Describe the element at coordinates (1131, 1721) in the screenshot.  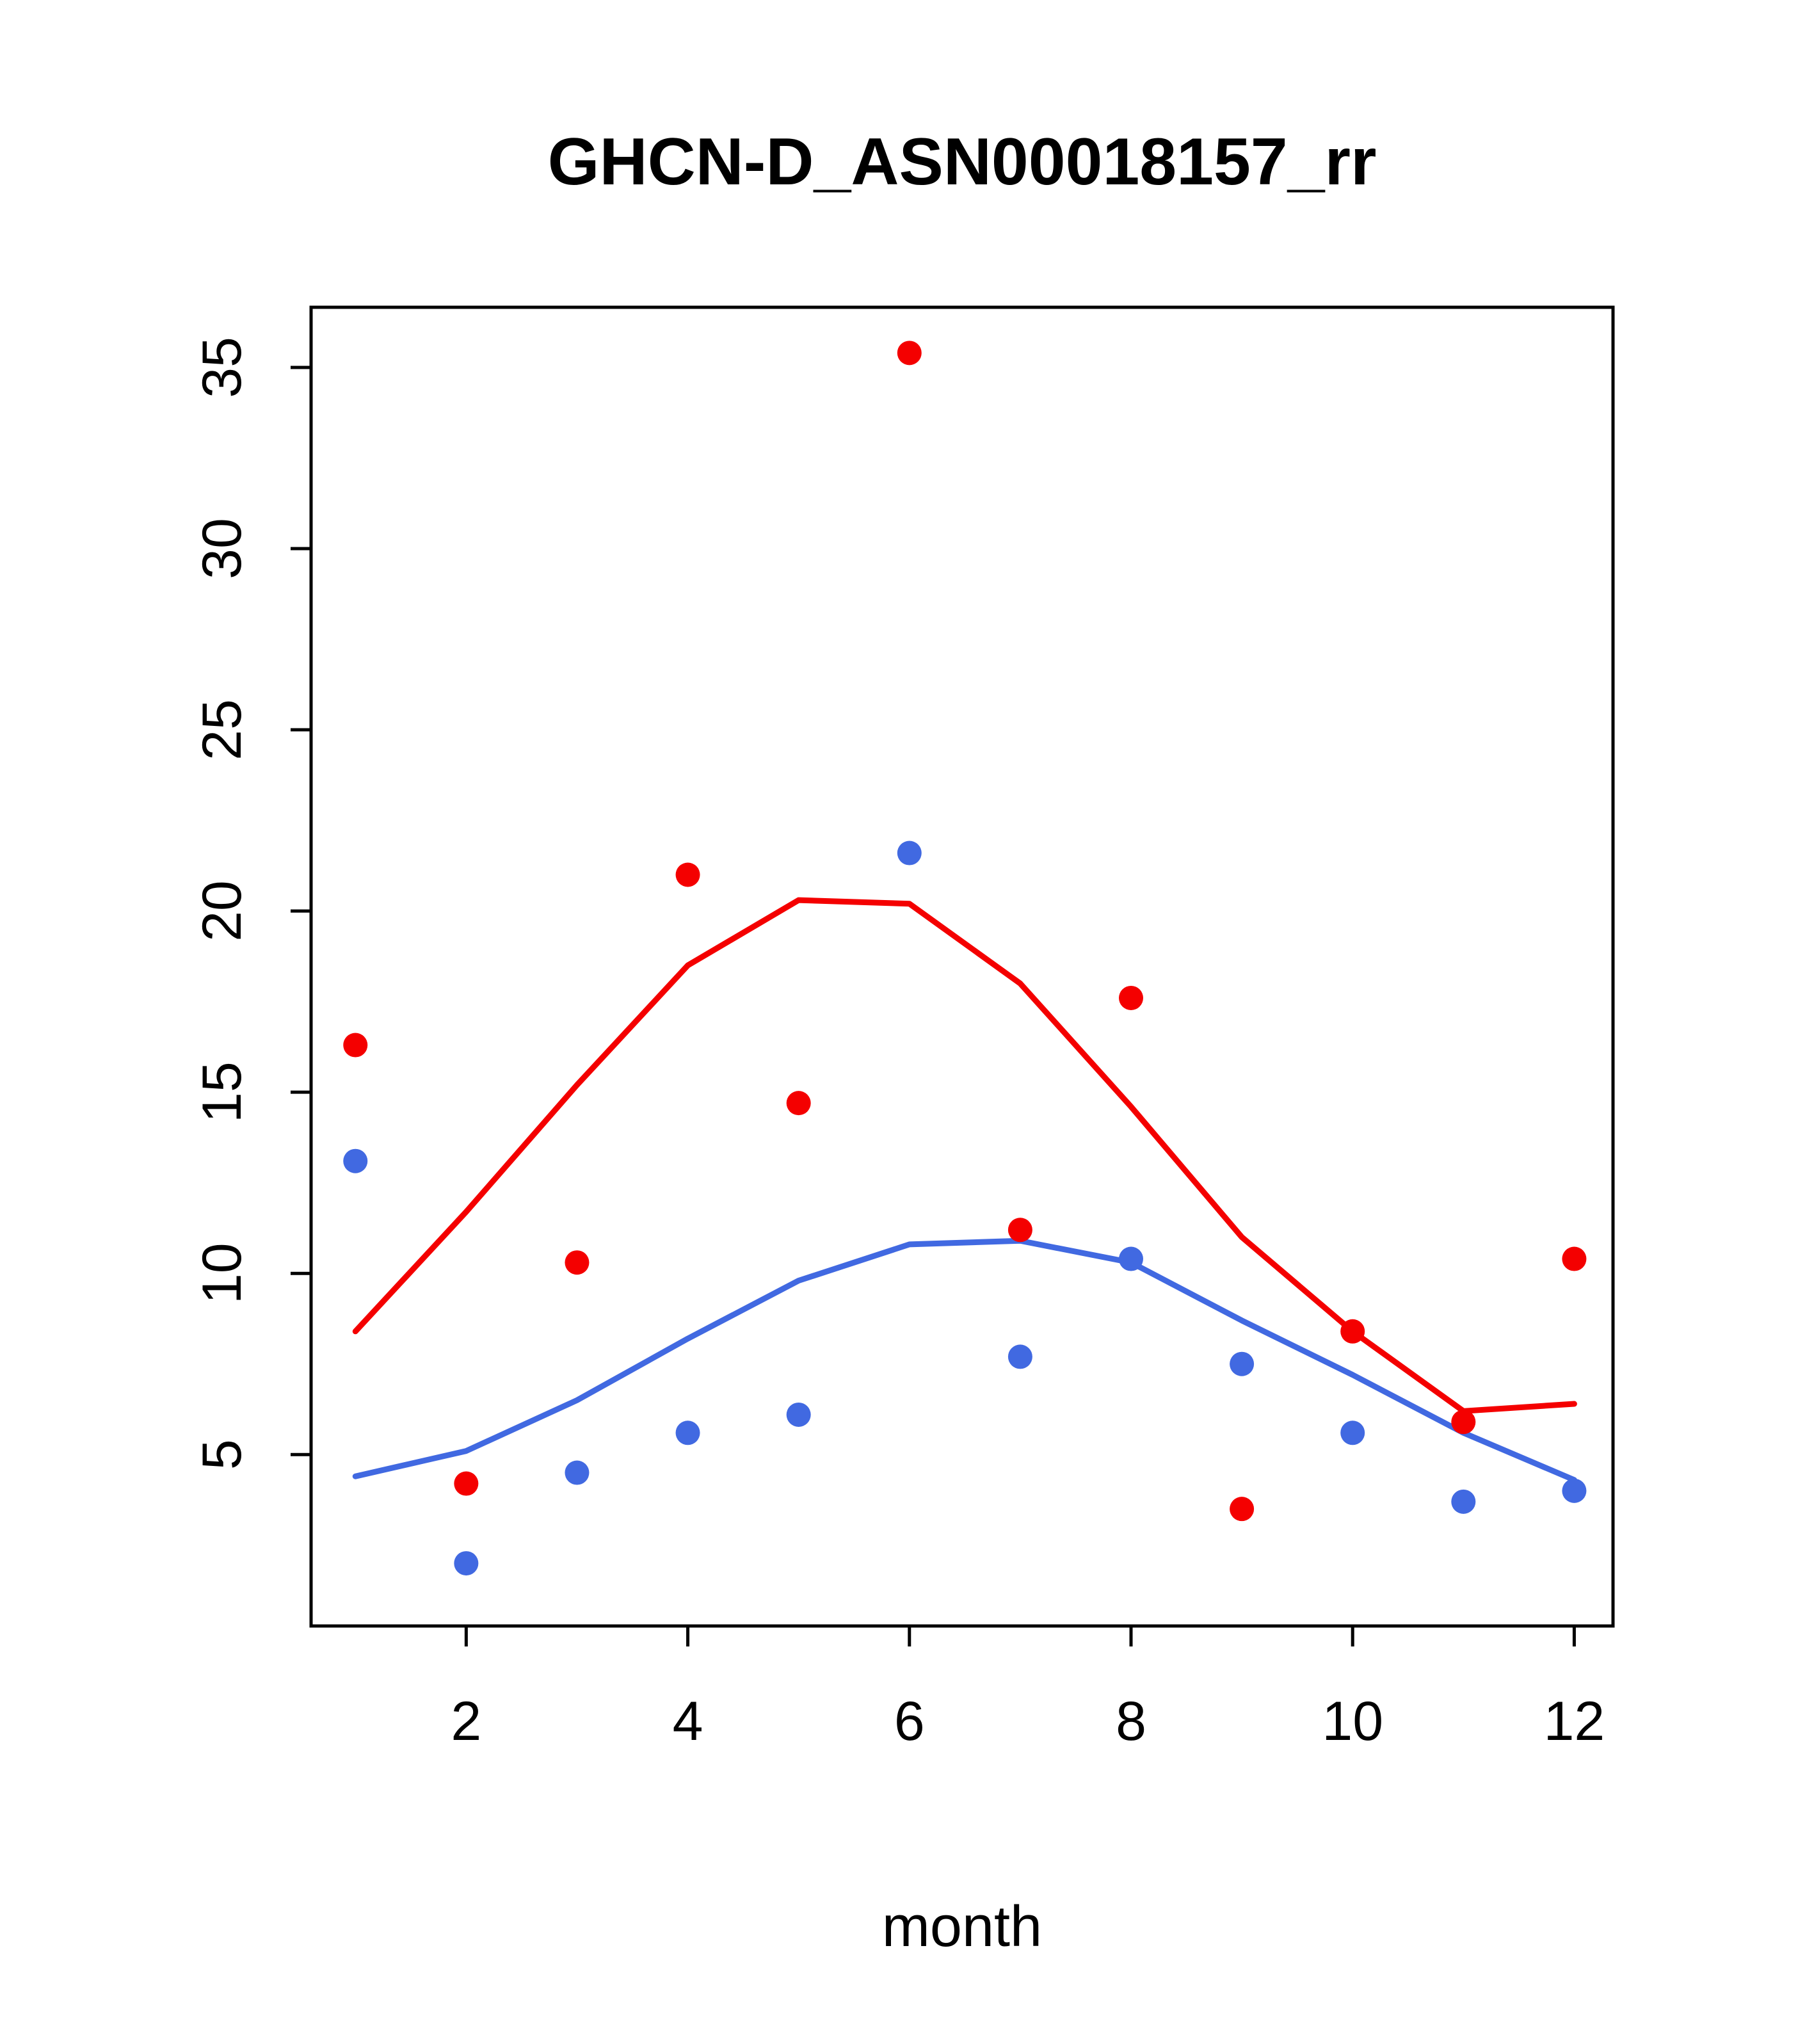
I see `x-tick-label: 8` at that location.